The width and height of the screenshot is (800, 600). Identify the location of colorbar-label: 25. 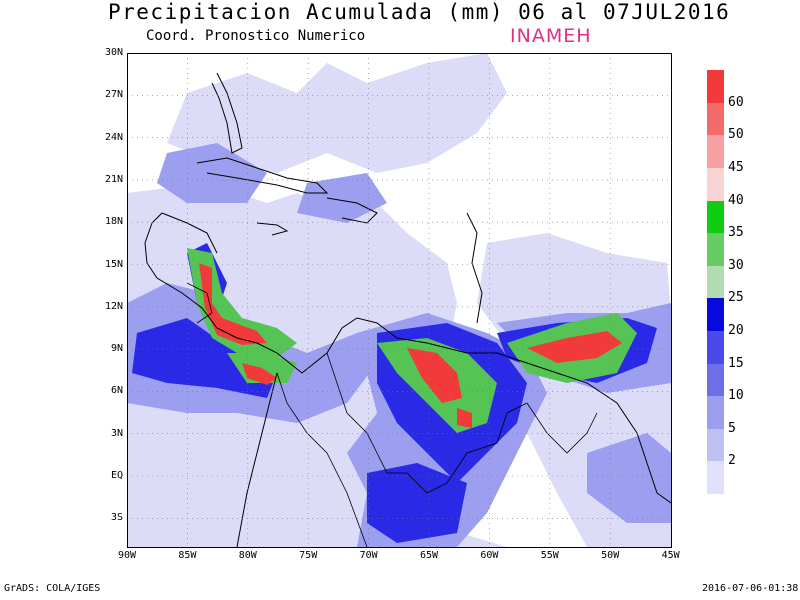
(736, 298).